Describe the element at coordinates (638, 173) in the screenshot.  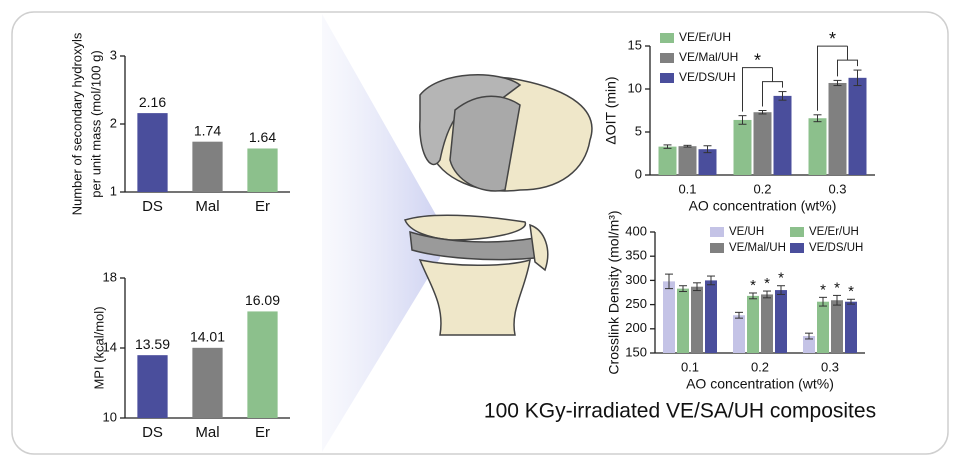
I see `y-tick-label: 0` at that location.